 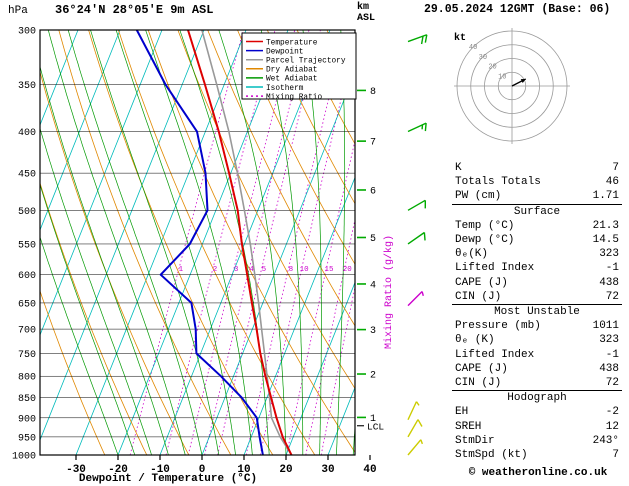 I want to click on svg-text: -30, so click(x=76, y=470).